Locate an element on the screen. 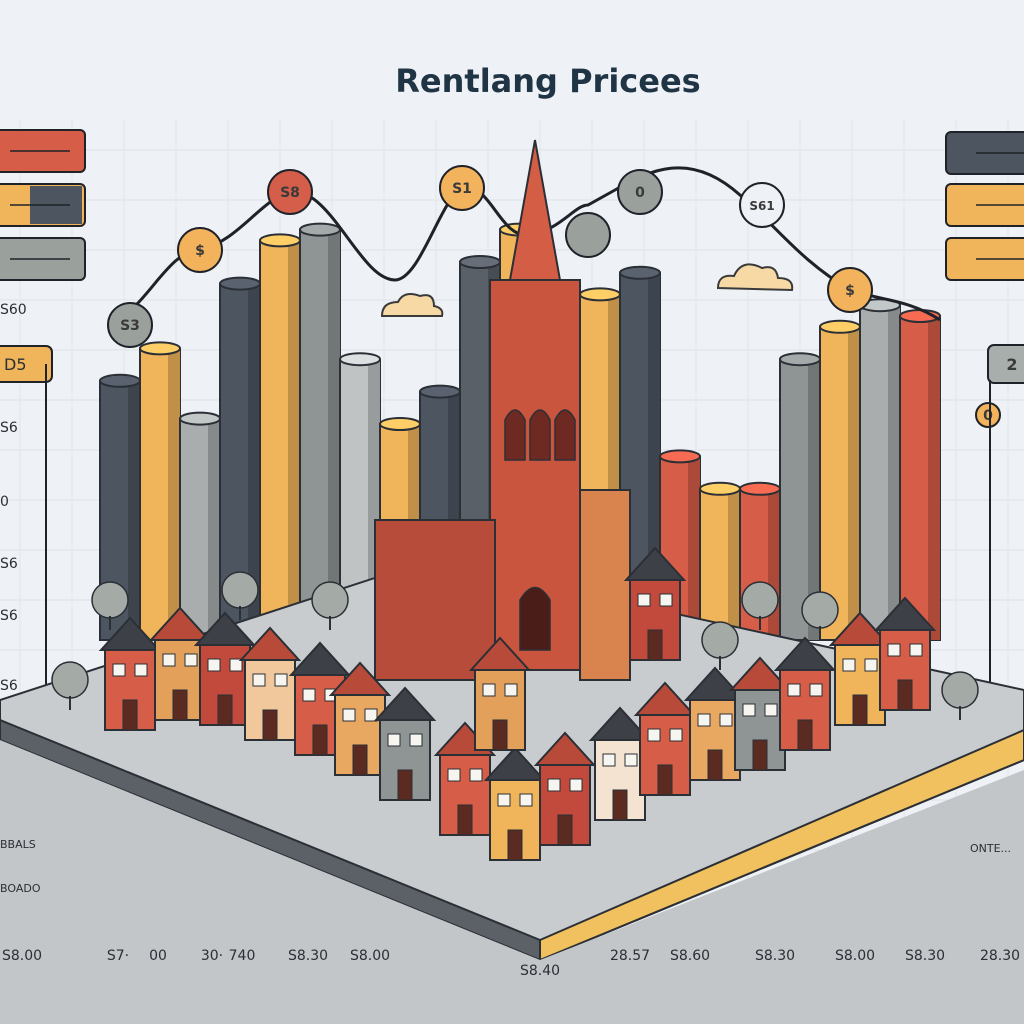  x-tick-label: 740 is located at coordinates (242, 956).